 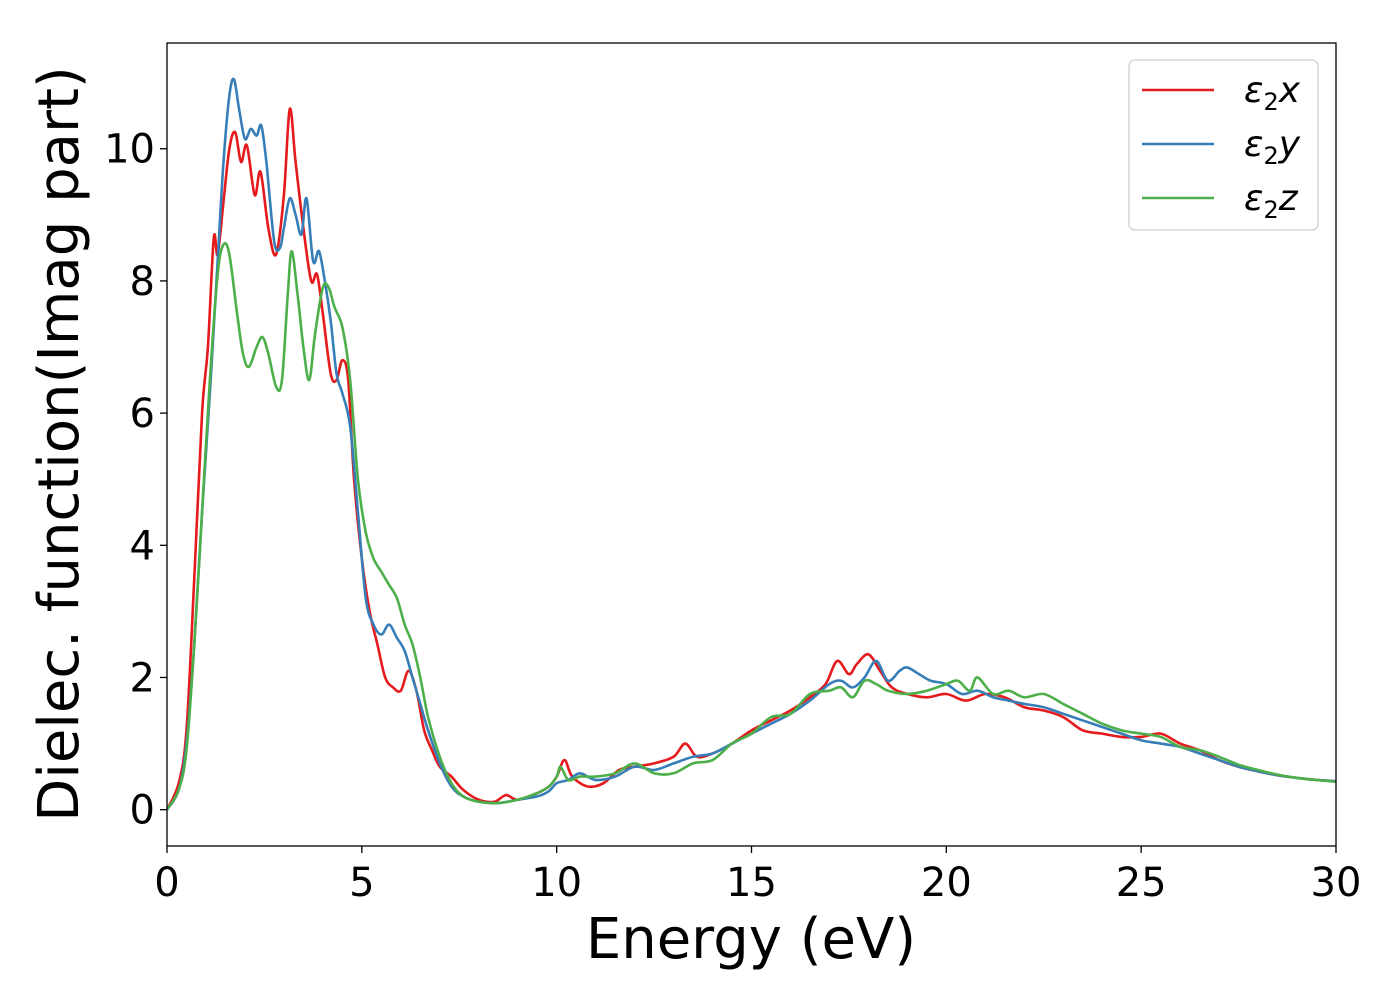 I want to click on y-tick-label: 2, so click(x=142, y=678).